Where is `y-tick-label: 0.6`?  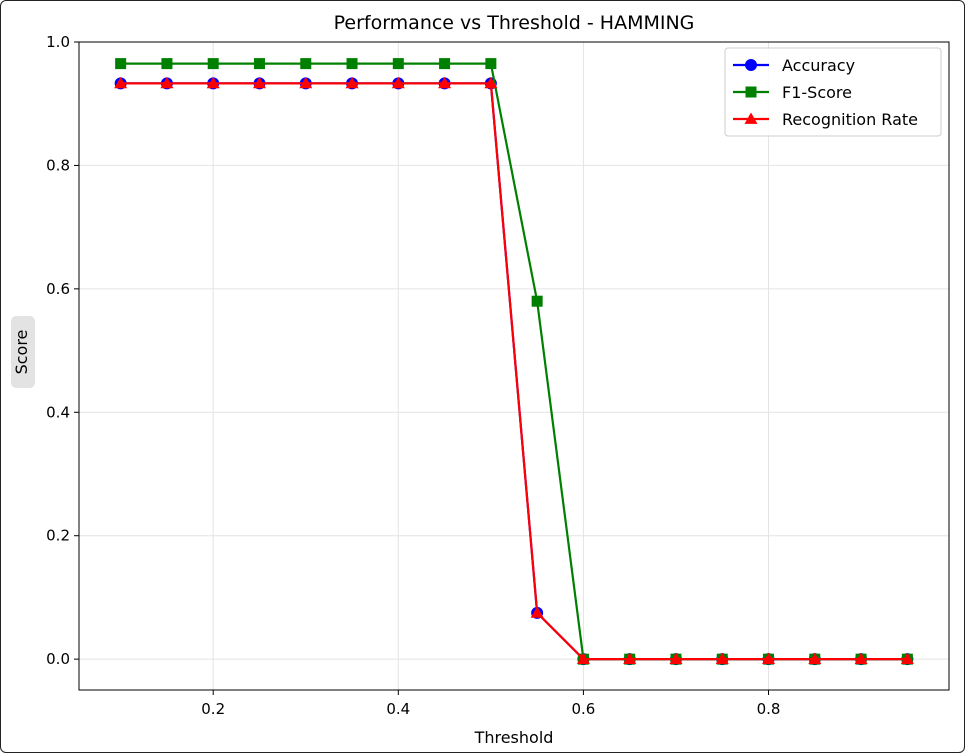
y-tick-label: 0.6 is located at coordinates (58, 289).